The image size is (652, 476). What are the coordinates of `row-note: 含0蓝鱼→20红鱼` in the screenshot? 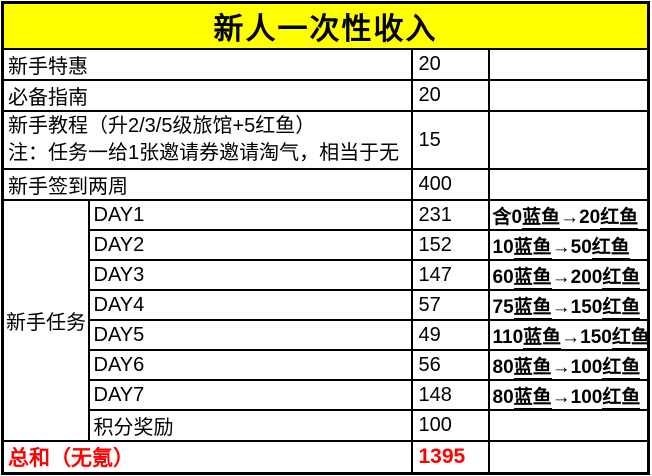 It's located at (568, 215).